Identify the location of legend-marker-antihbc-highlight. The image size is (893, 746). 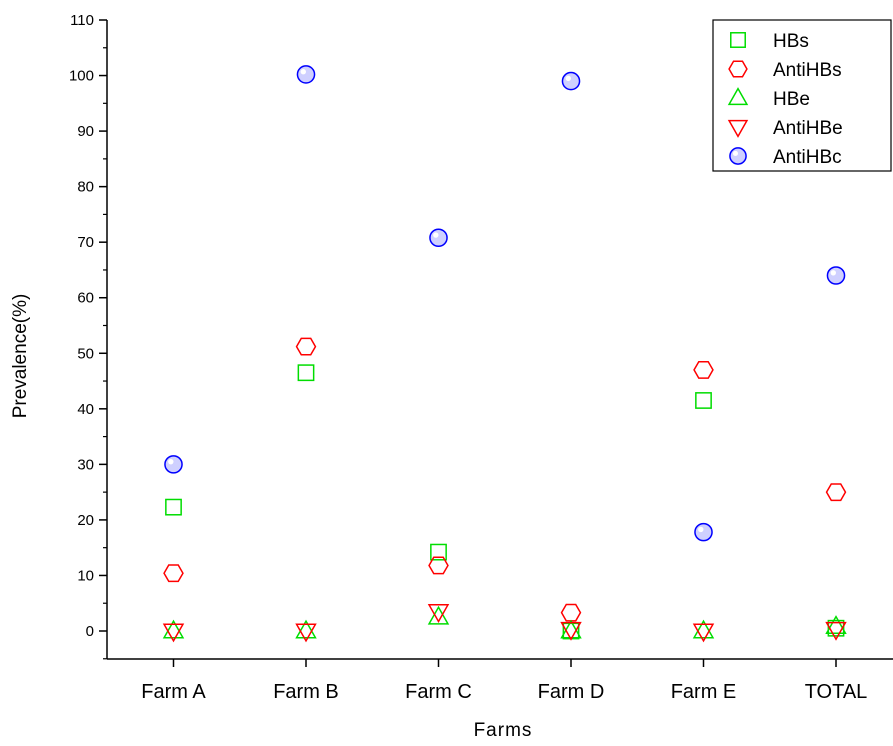
(735, 153).